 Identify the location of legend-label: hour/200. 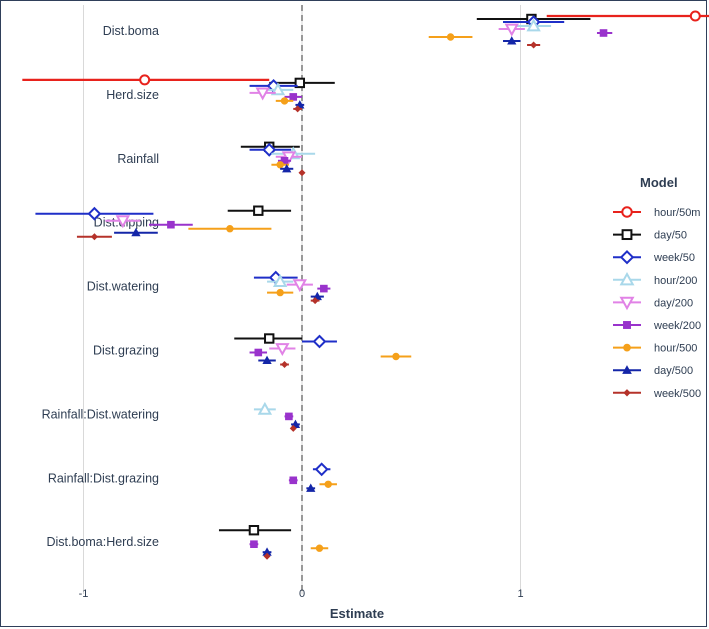
(675, 281).